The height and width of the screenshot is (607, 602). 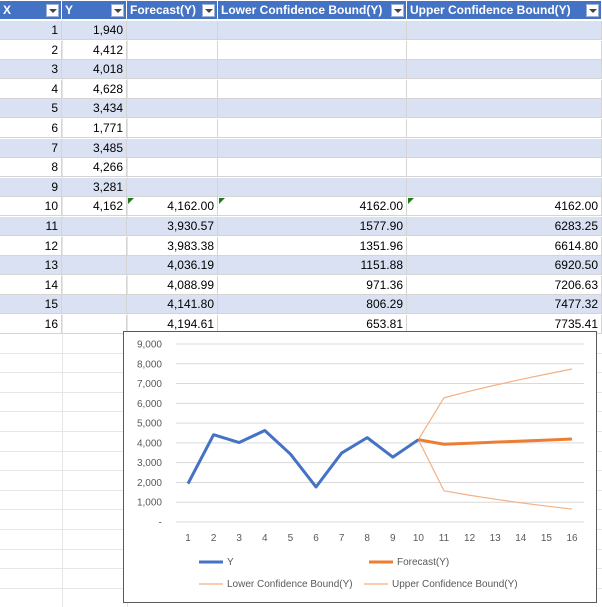 What do you see at coordinates (94, 50) in the screenshot?
I see `table-cell: 4,412` at bounding box center [94, 50].